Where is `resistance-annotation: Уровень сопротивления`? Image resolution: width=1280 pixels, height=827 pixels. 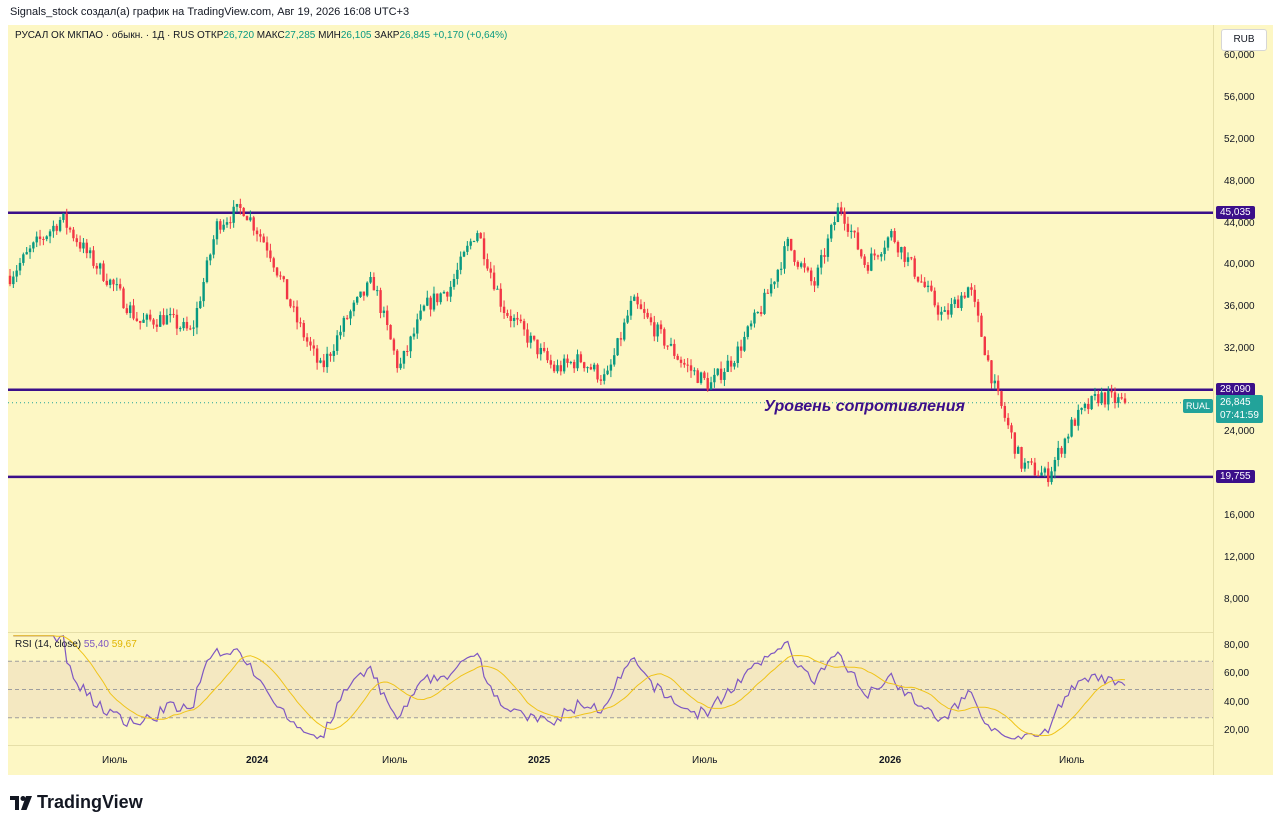
resistance-annotation: Уровень сопротивления is located at coordinates (864, 406).